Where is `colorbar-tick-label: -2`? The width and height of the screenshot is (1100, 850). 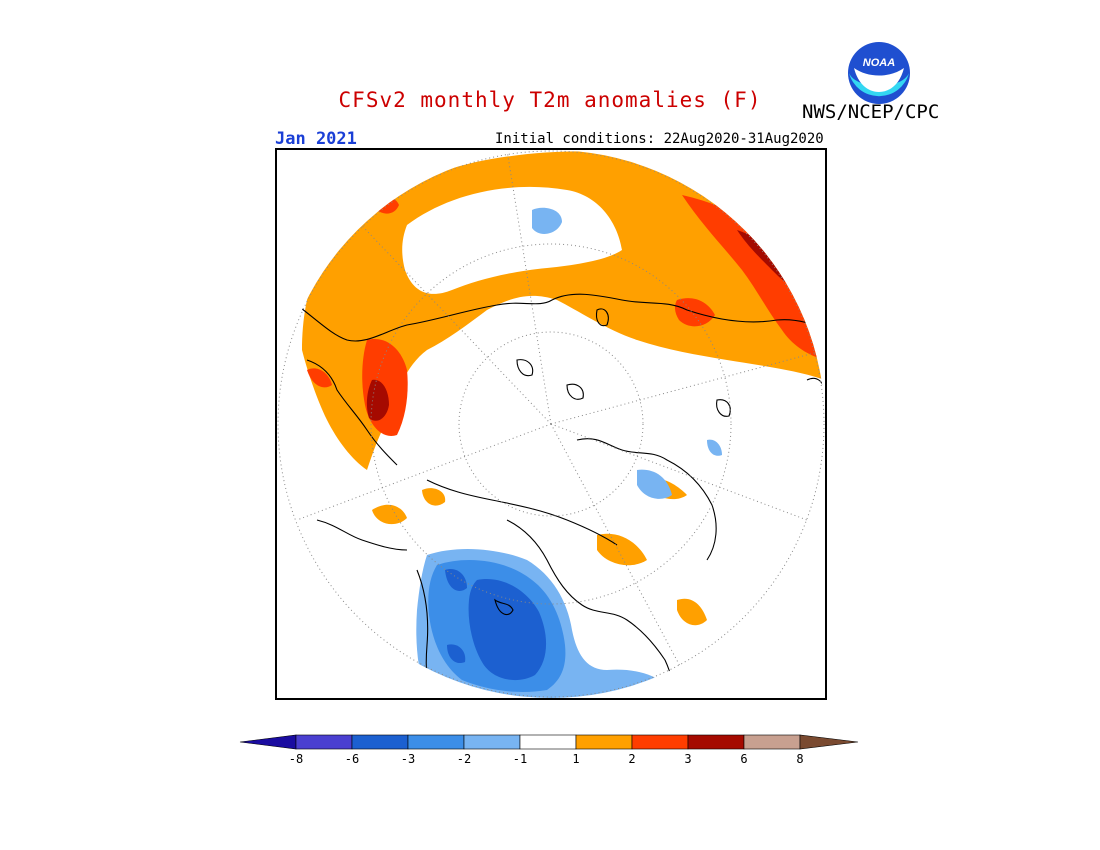 colorbar-tick-label: -2 is located at coordinates (464, 759).